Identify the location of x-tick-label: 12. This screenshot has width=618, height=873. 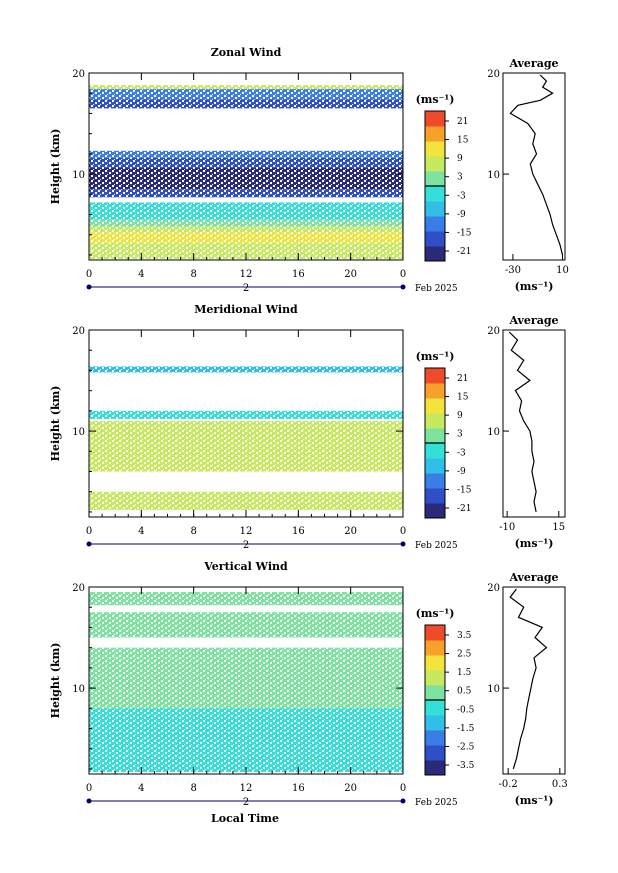
(246, 788).